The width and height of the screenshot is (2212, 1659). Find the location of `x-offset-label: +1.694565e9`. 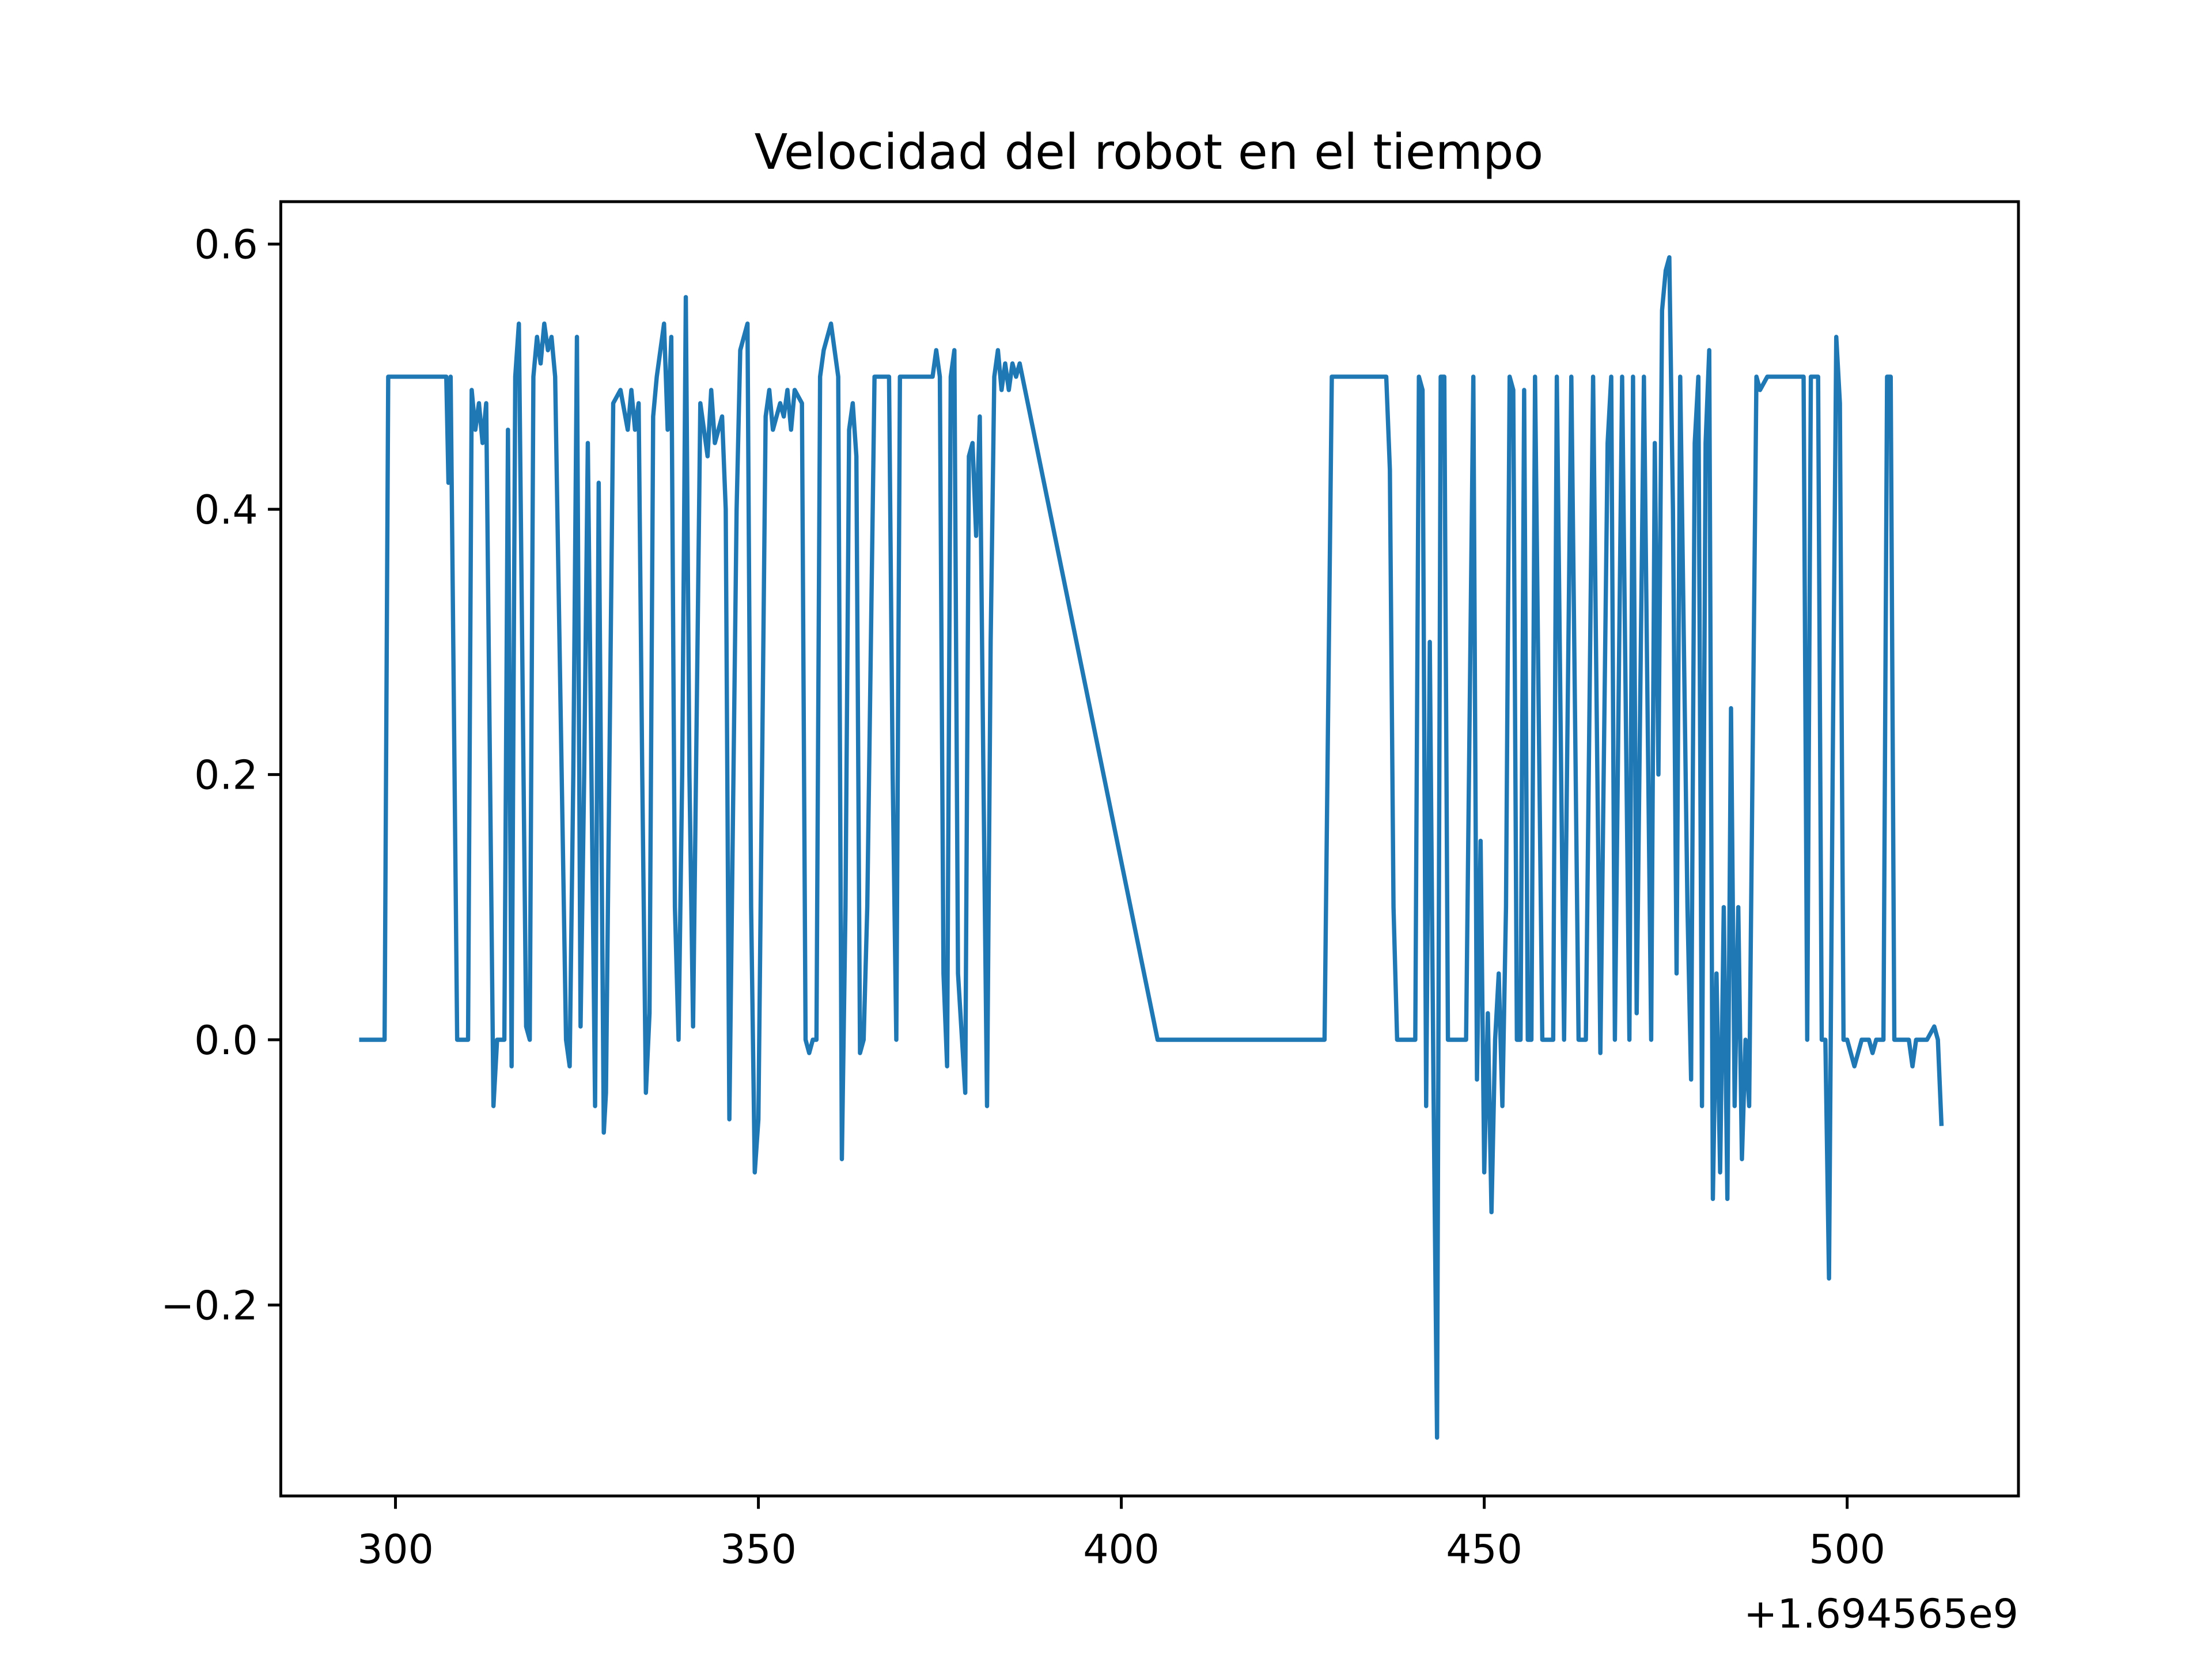

x-offset-label: +1.694565e9 is located at coordinates (1881, 1613).